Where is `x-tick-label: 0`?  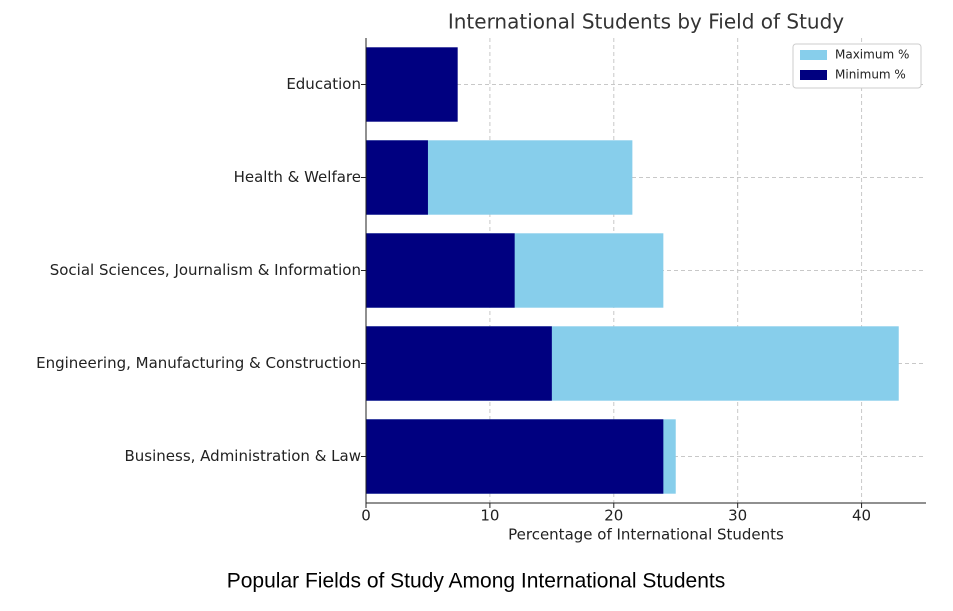
x-tick-label: 0 is located at coordinates (366, 516).